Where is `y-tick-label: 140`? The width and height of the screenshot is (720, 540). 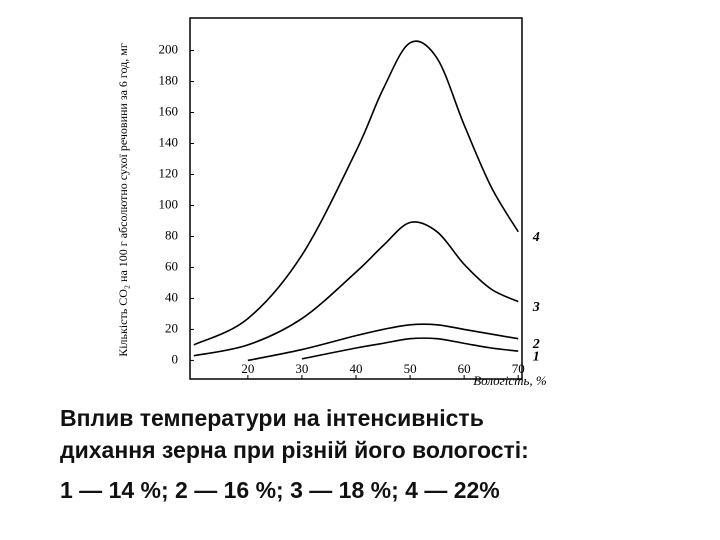 y-tick-label: 140 is located at coordinates (169, 141).